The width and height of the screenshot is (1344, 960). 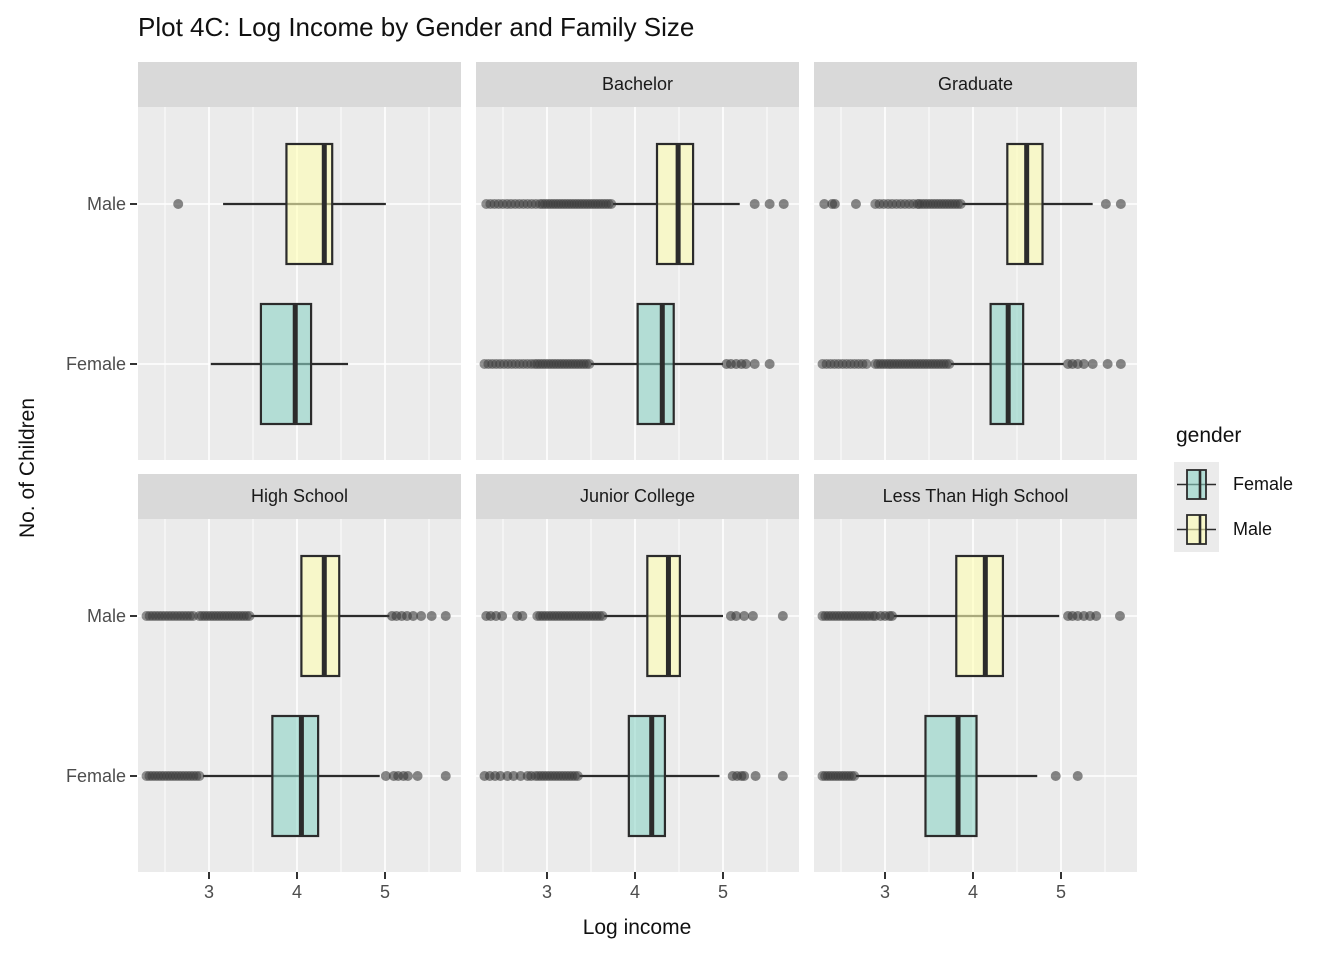 I want to click on facet-strip-label: Graduate, so click(x=975, y=84).